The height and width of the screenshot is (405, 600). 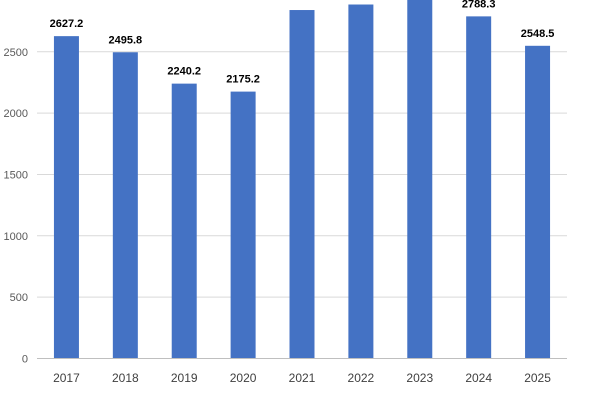 I want to click on x-tick-label: 2020, so click(x=243, y=378).